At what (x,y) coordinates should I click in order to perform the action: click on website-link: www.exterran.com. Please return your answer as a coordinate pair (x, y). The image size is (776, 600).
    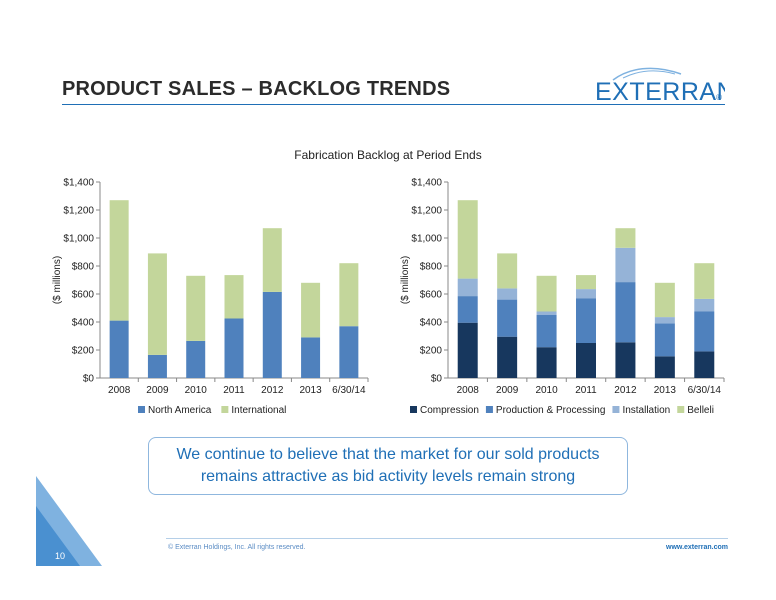
    Looking at the image, I should click on (697, 547).